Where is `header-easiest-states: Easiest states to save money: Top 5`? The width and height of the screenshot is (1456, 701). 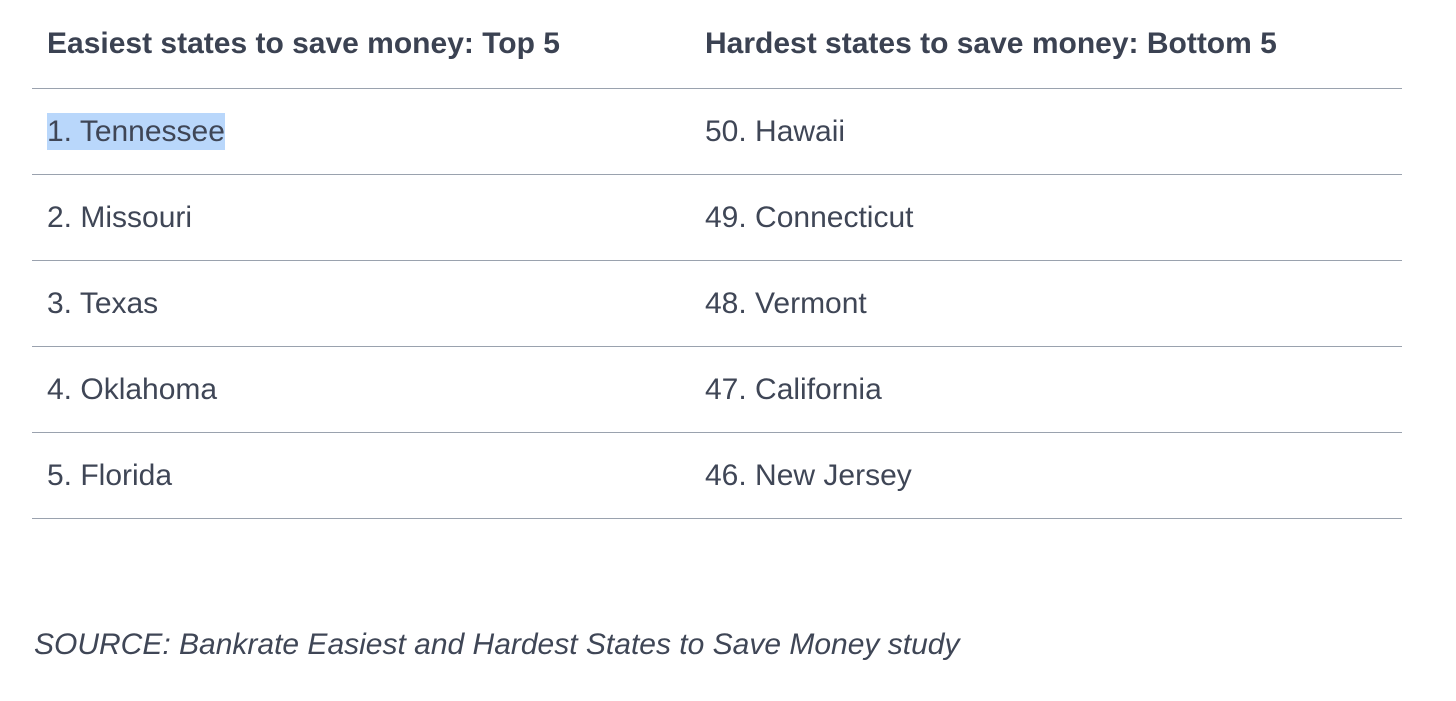 header-easiest-states: Easiest states to save money: Top 5 is located at coordinates (361, 44).